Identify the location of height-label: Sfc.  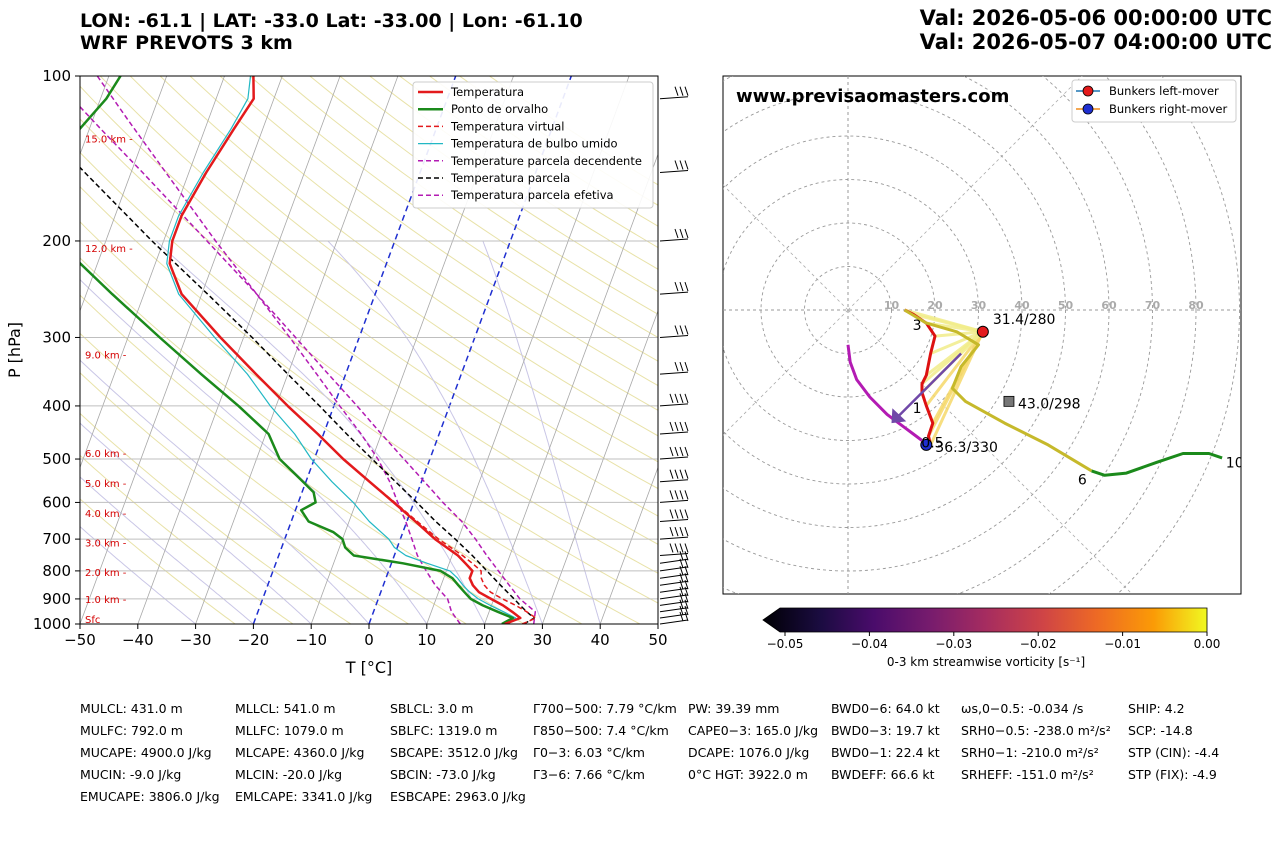
(92, 620).